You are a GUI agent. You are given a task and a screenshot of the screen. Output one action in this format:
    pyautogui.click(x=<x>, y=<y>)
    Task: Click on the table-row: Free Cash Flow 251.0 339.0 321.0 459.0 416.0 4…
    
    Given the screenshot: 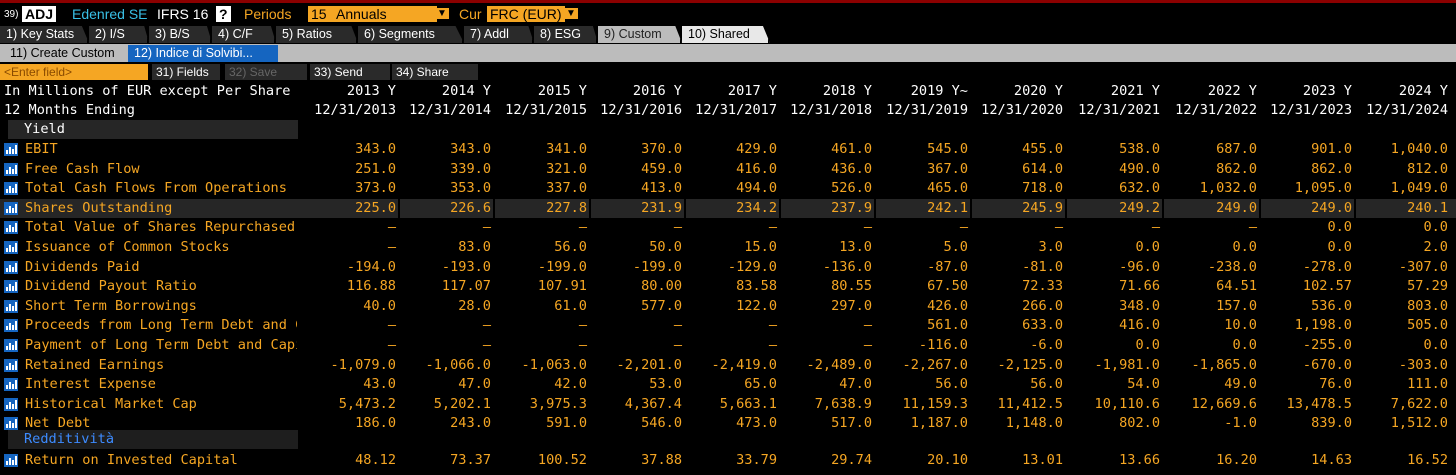 What is the action you would take?
    pyautogui.click(x=728, y=169)
    